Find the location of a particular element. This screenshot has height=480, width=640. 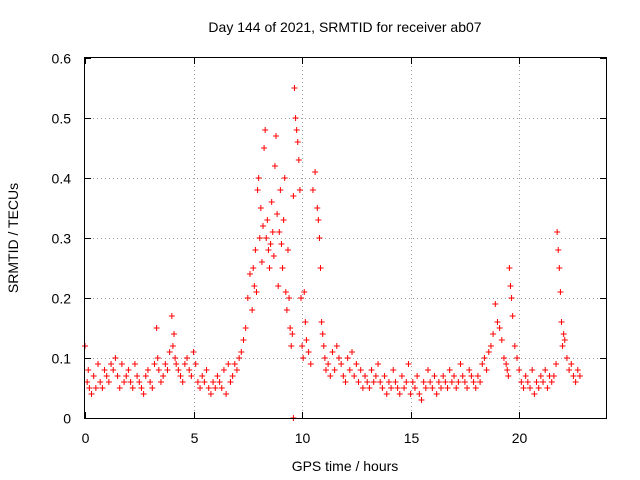

y-tick-label: 0.5 is located at coordinates (62, 119).